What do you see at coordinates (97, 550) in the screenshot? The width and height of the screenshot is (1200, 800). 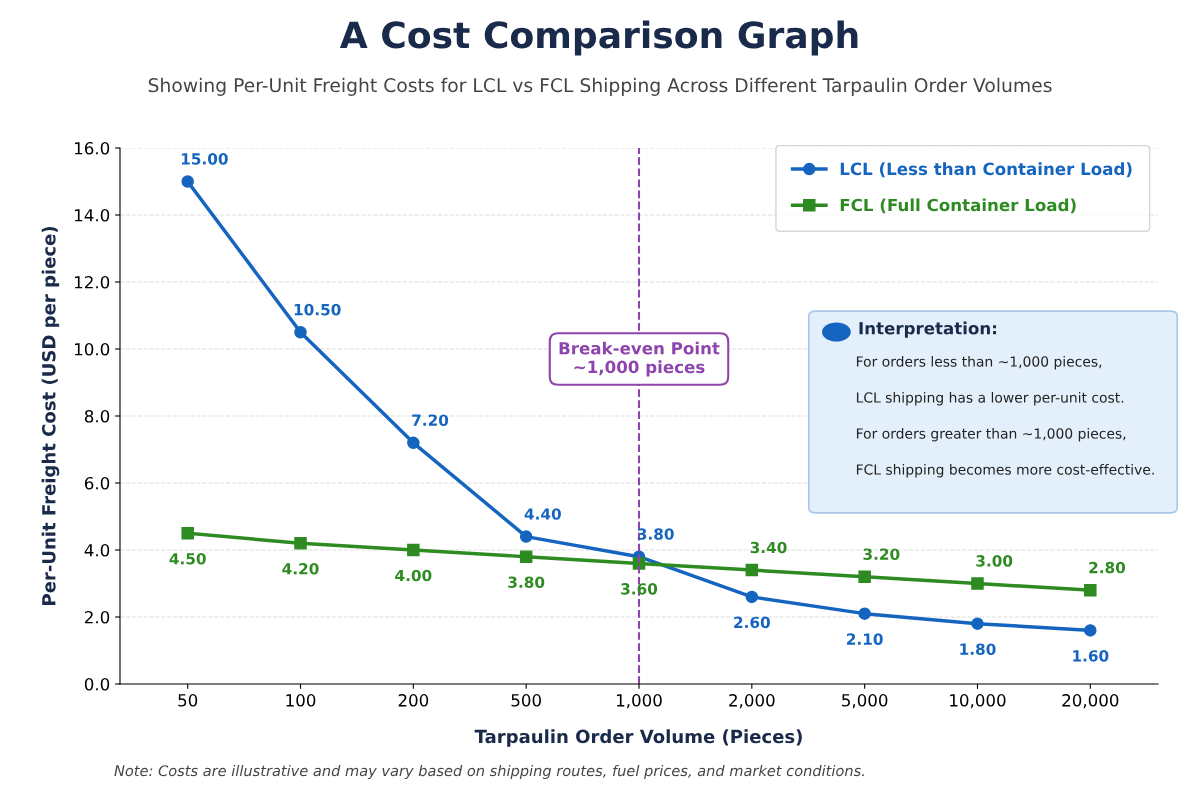 I see `y-tick-label: 4.0` at bounding box center [97, 550].